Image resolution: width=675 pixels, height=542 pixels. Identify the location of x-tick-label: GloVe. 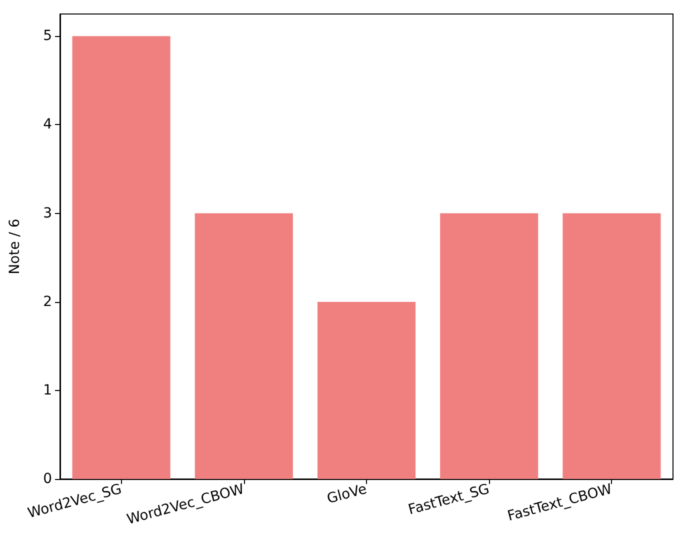
(347, 494).